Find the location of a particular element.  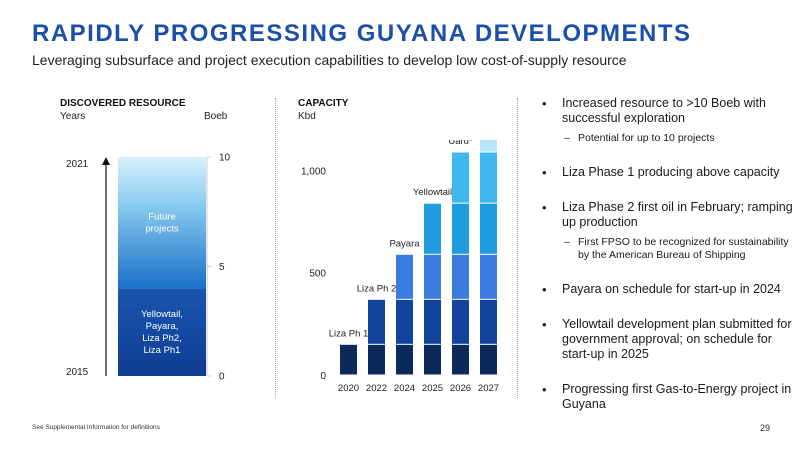

capacity-x-tick-label: 2026 is located at coordinates (460, 388).